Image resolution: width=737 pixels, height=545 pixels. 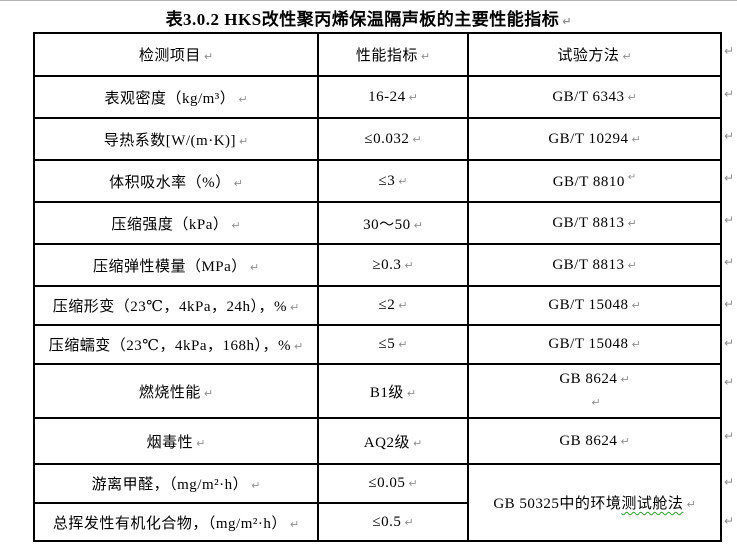 I want to click on top-hairline, so click(x=368, y=0).